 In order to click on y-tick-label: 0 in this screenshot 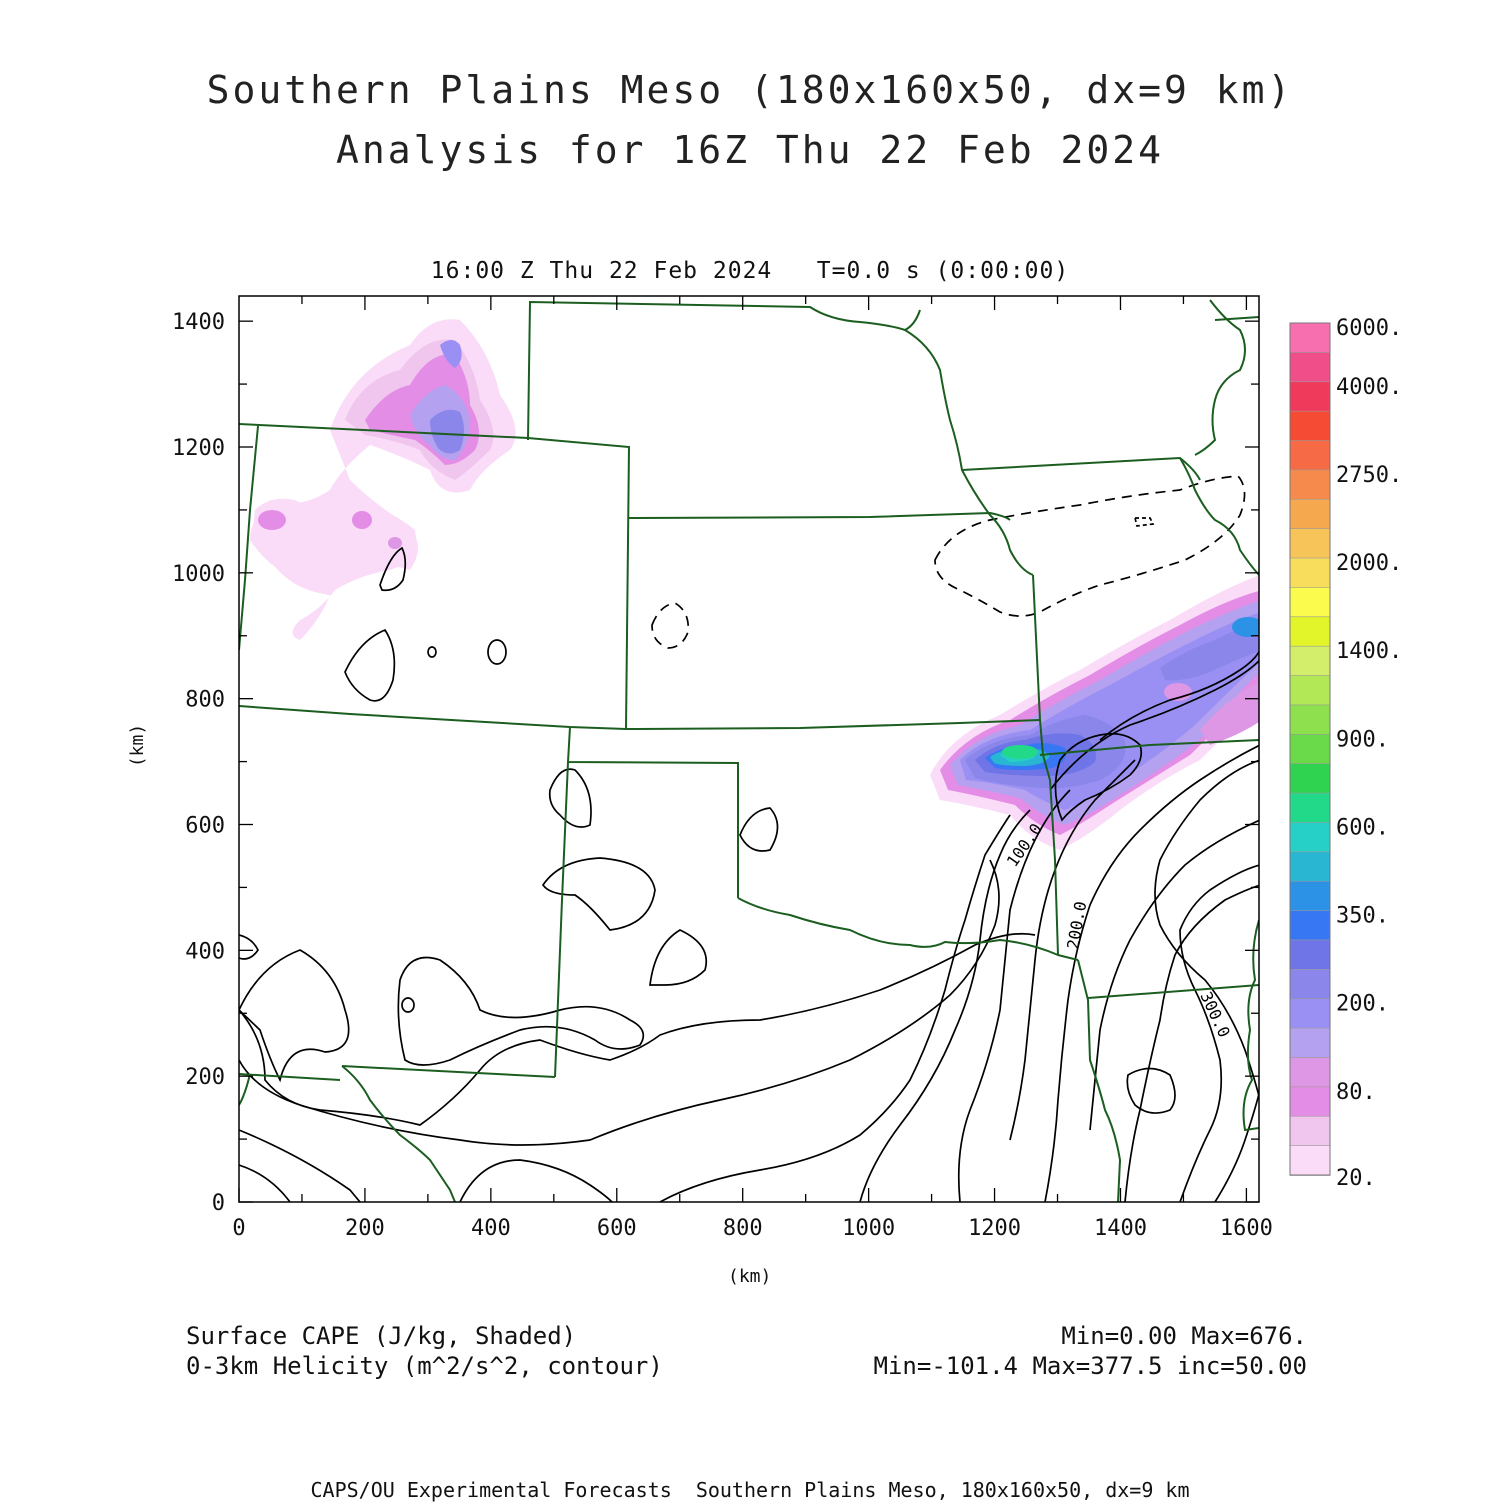, I will do `click(218, 1203)`.